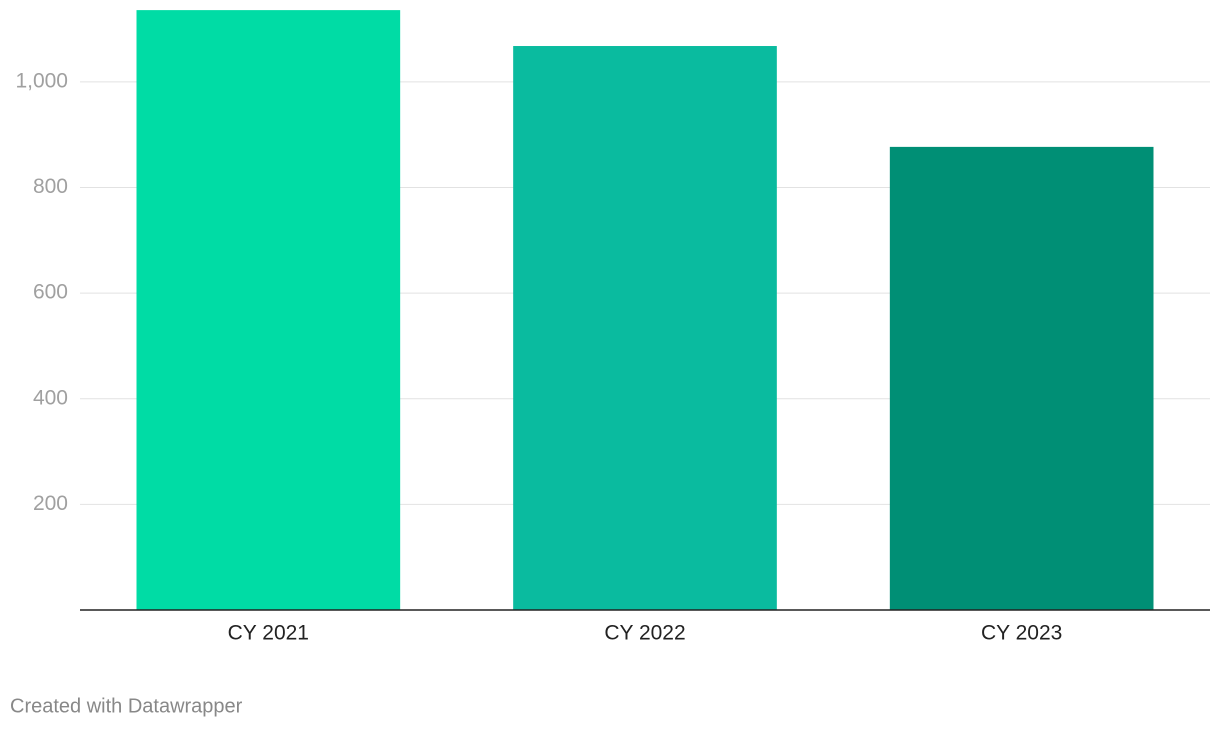 The height and width of the screenshot is (730, 1220). I want to click on y-tick-label: 400, so click(50, 397).